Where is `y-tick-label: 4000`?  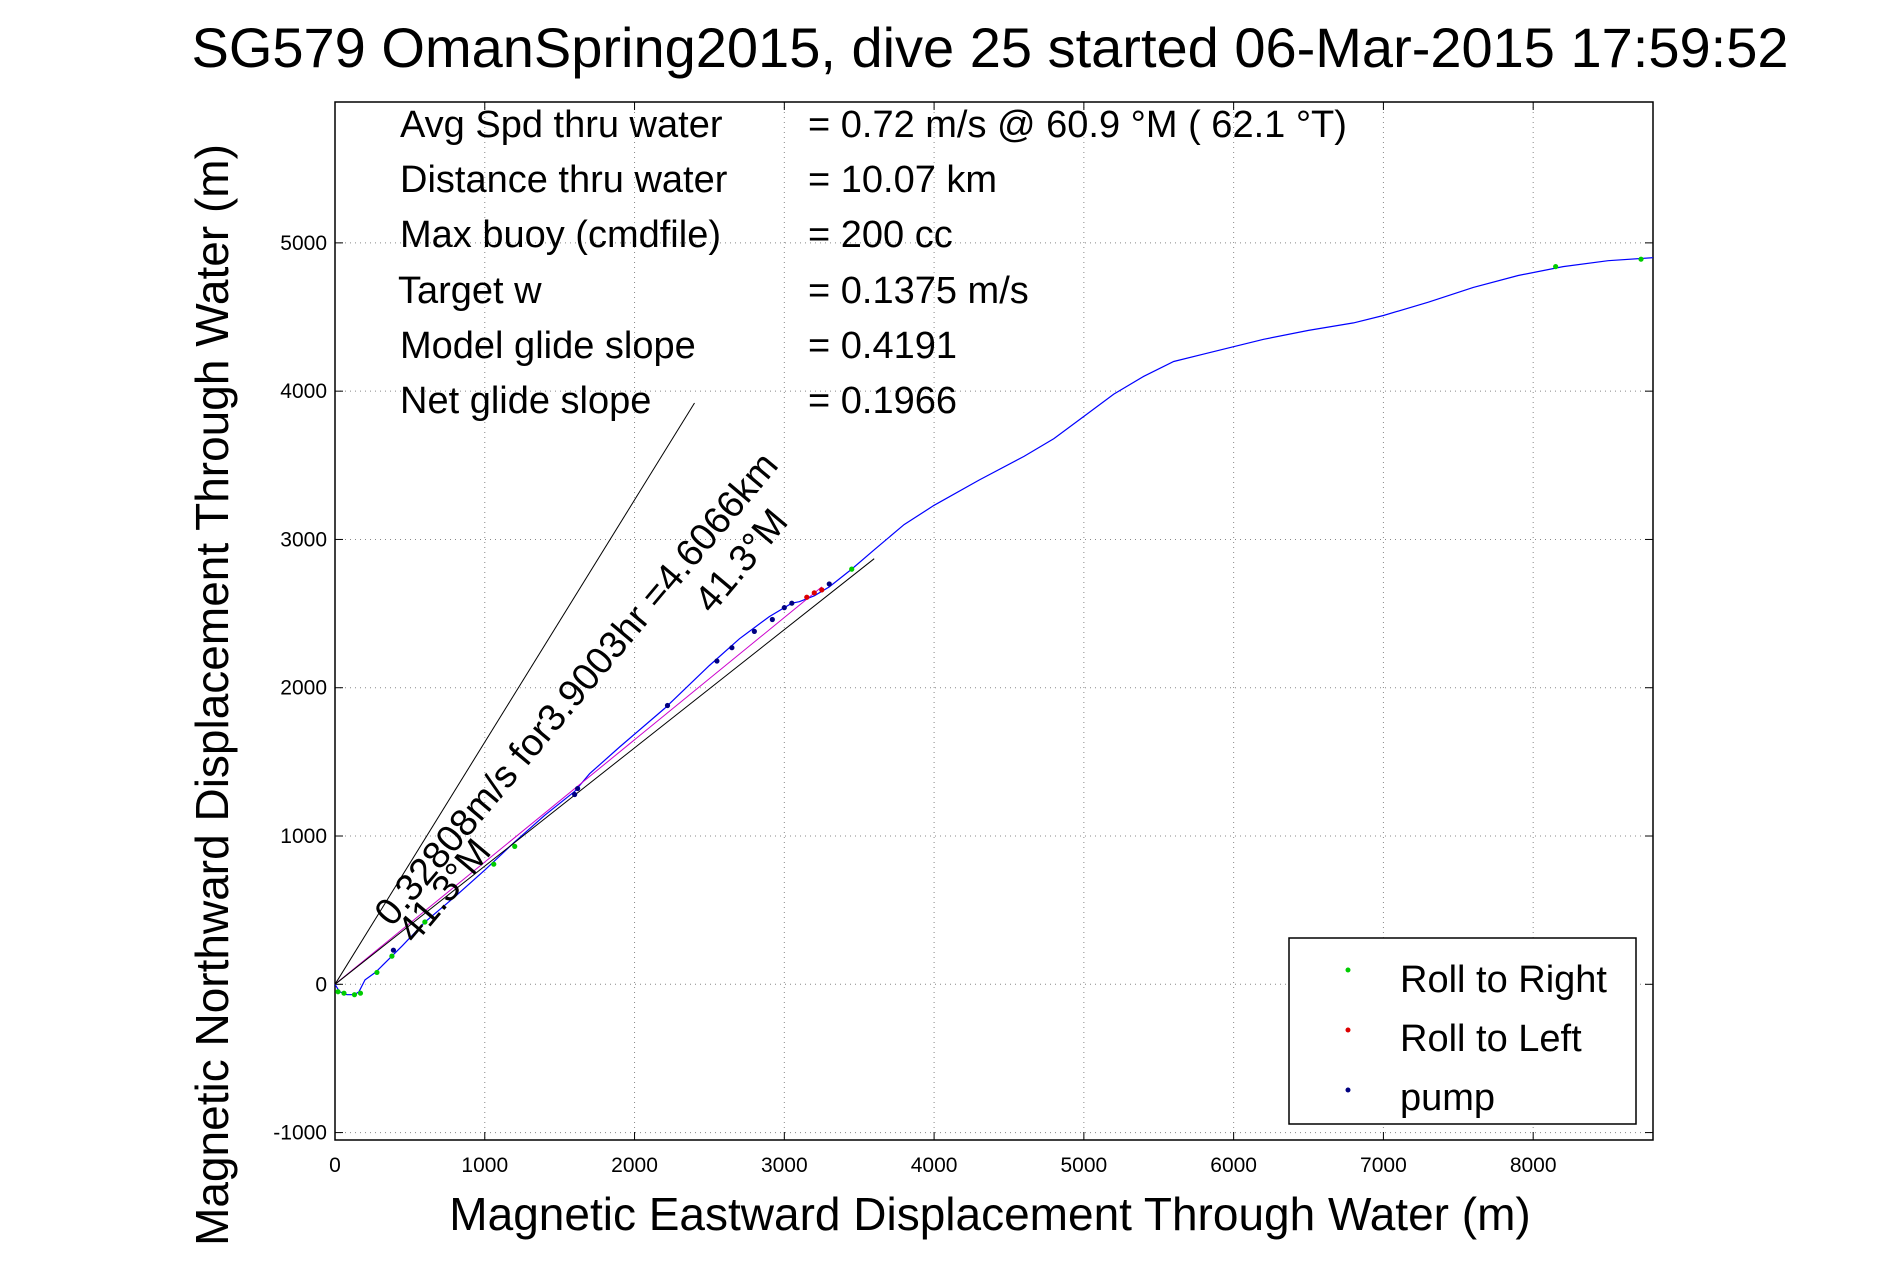 y-tick-label: 4000 is located at coordinates (303, 391).